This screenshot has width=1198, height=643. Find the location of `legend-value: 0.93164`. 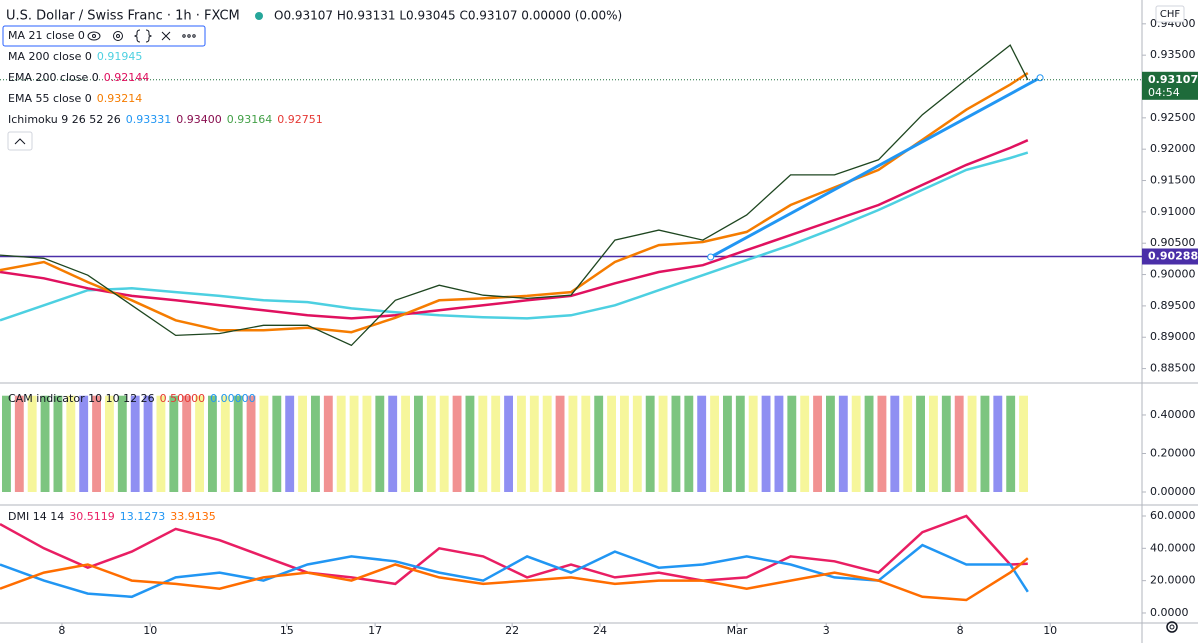

legend-value: 0.93164 is located at coordinates (250, 119).